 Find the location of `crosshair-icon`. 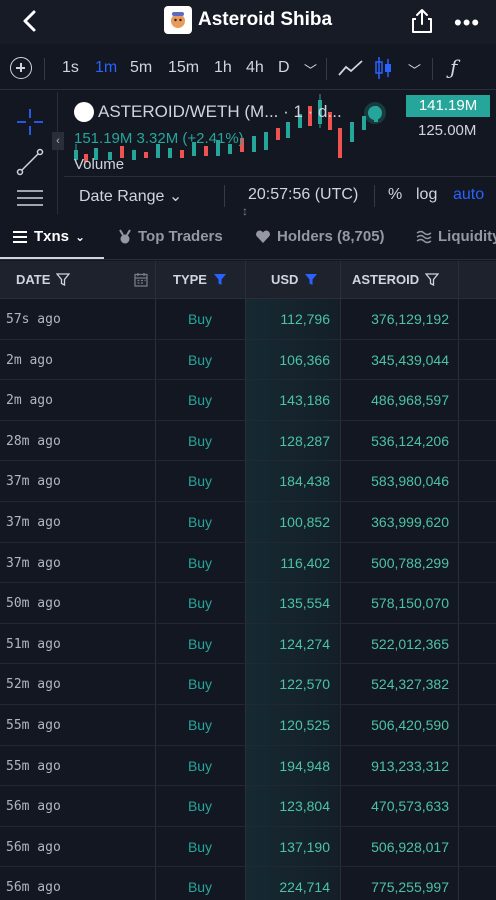

crosshair-icon is located at coordinates (30, 122).